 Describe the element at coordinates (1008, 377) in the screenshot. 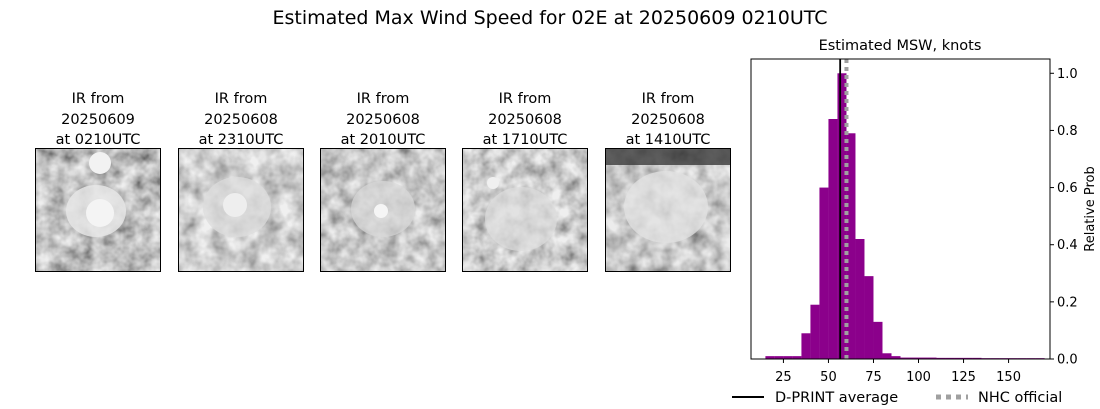

I see `x-tick-label: 150` at that location.